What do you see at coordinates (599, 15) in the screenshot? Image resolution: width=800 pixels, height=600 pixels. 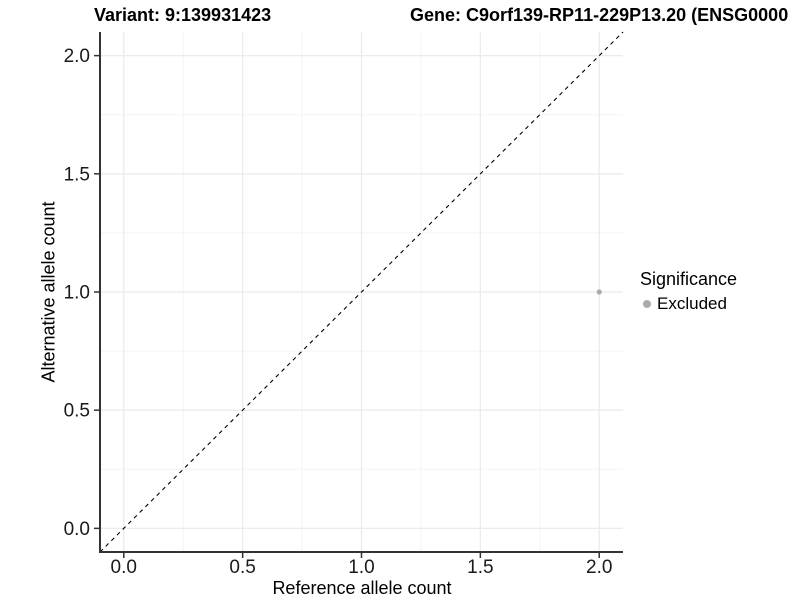 I see `plot-title-gene: Gene: C9orf139-RP11-229P13.20 (ENSG0000` at bounding box center [599, 15].